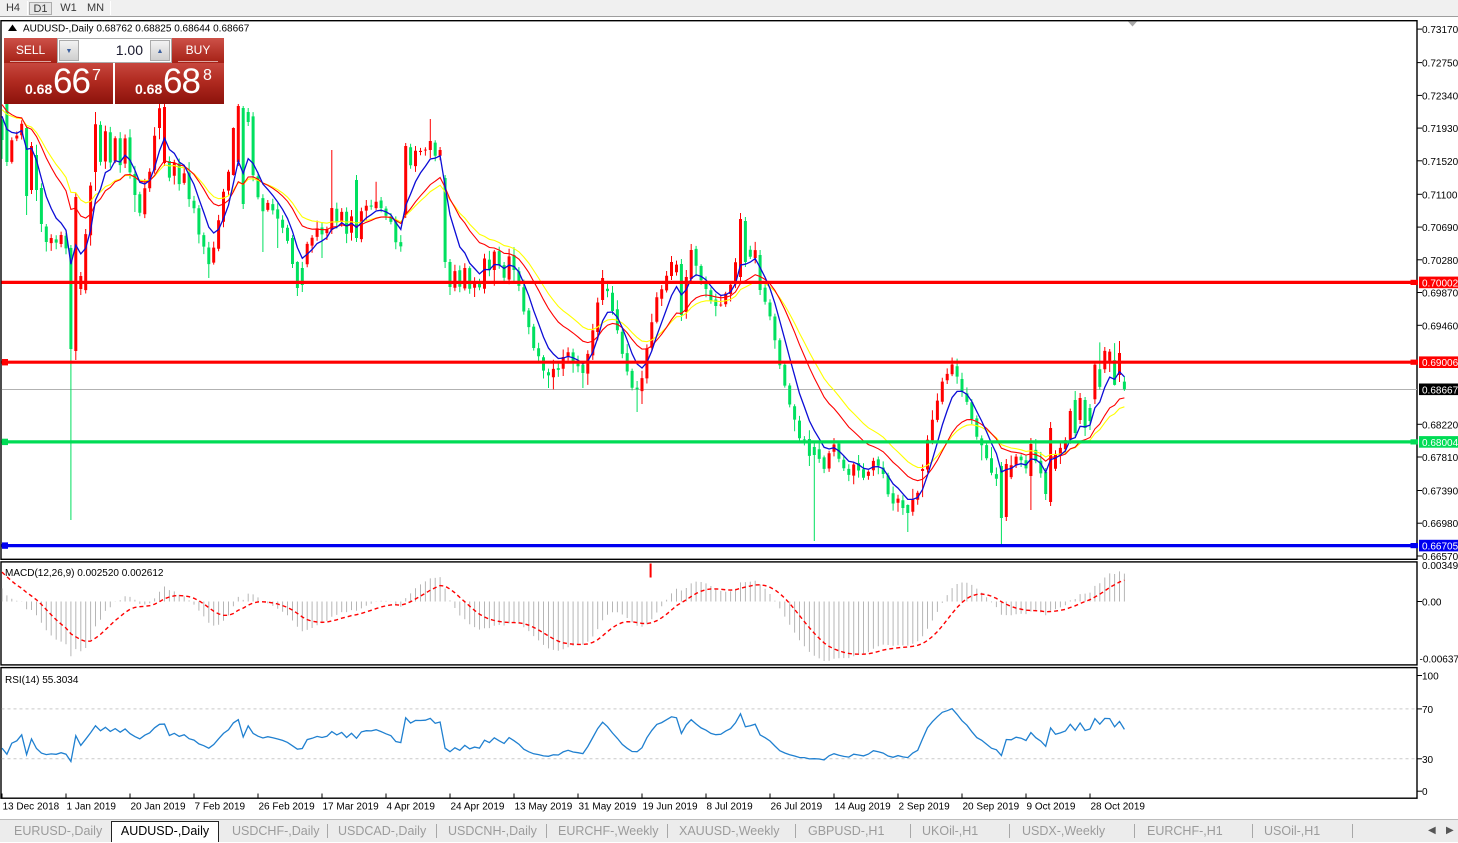 The image size is (1458, 843). I want to click on svg-text: 0, so click(1425, 792).